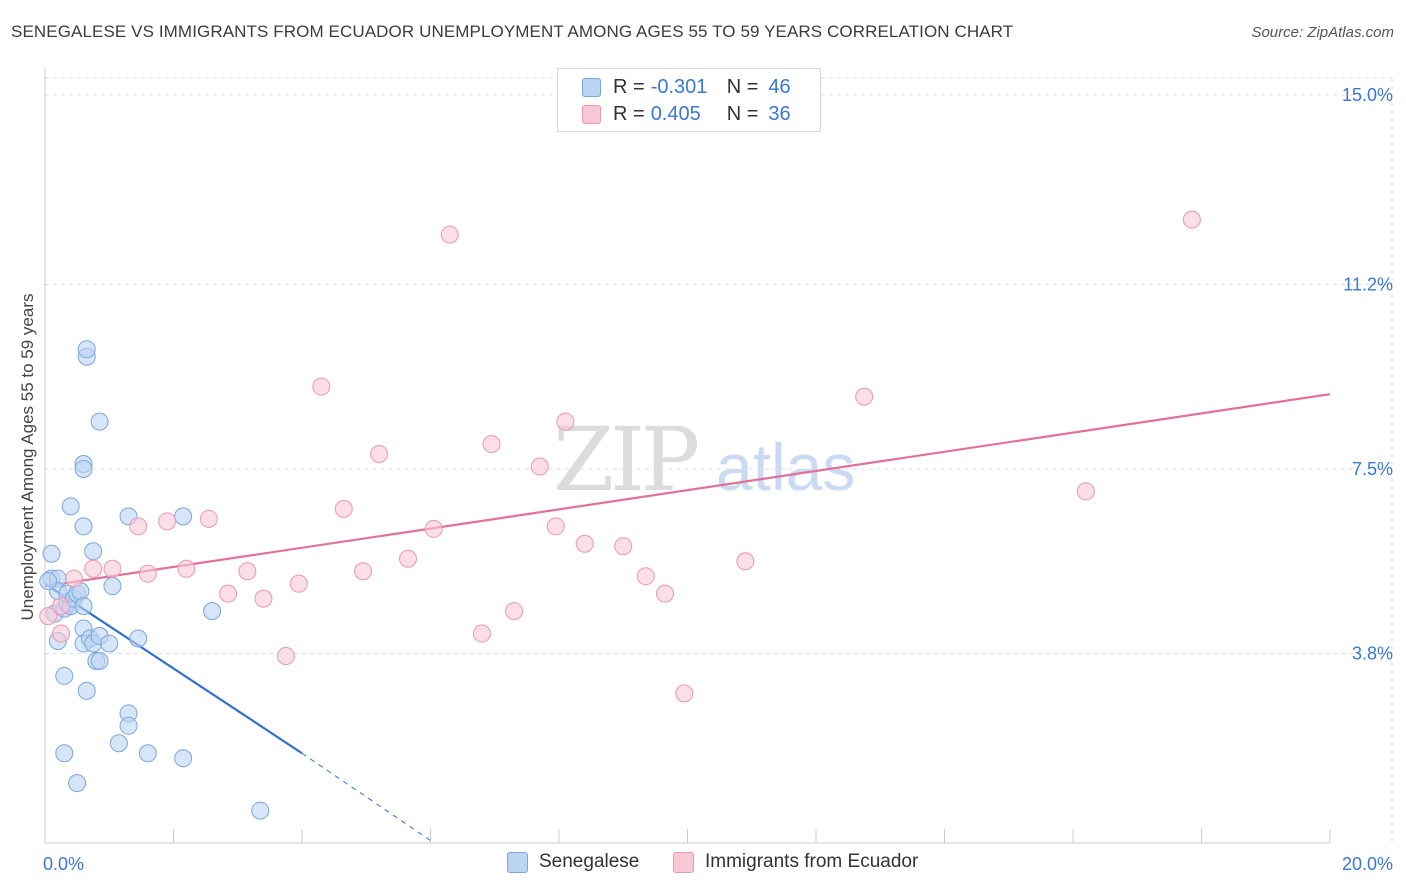  Describe the element at coordinates (779, 86) in the screenshot. I see `n-value: 46` at that location.